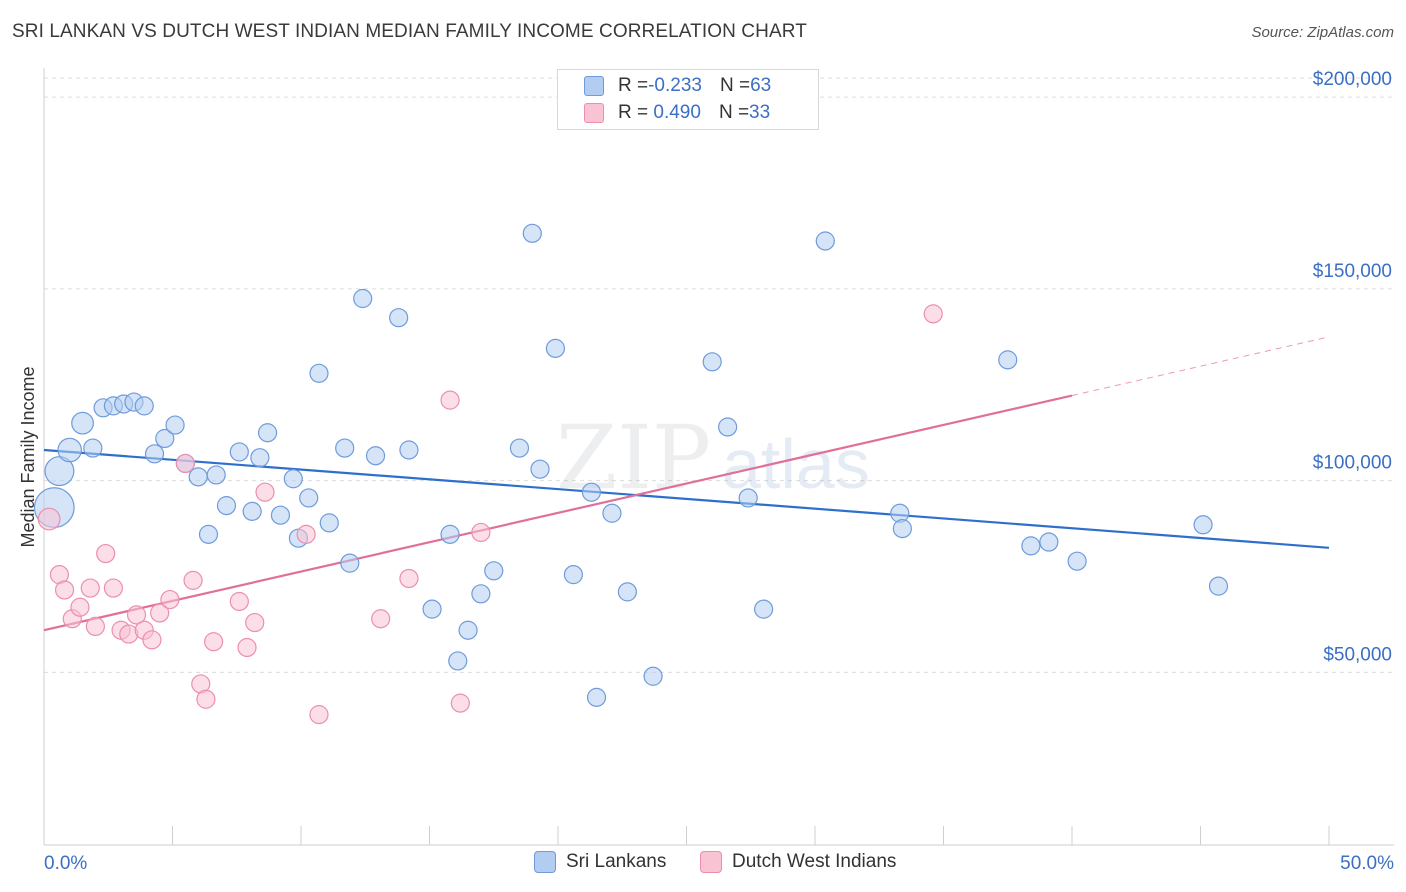 This screenshot has width=1406, height=892. What do you see at coordinates (688, 99) in the screenshot?
I see `correlation-legend: R = -0.233 N = 63 R = 0.490 N = 33` at bounding box center [688, 99].